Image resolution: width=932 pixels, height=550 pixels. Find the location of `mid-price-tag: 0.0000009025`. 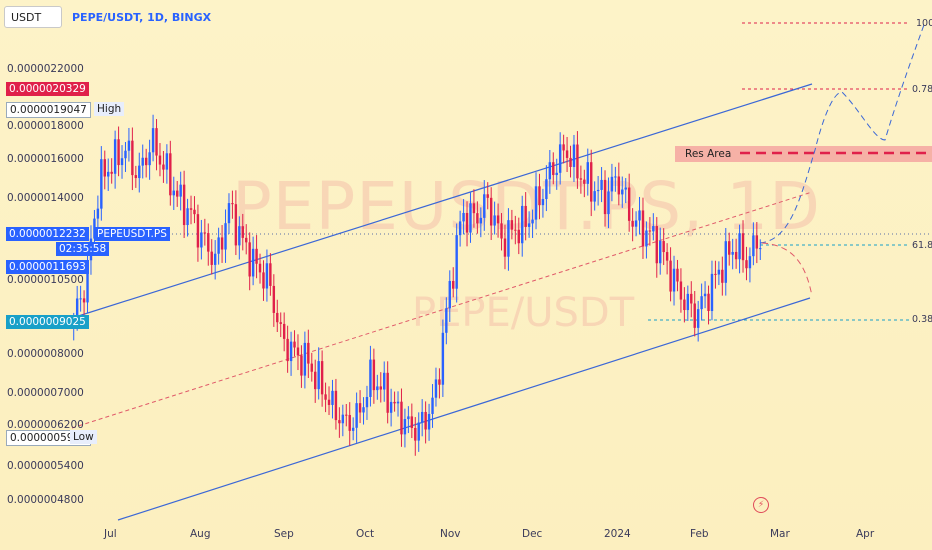

mid-price-tag: 0.0000009025 is located at coordinates (47, 322).